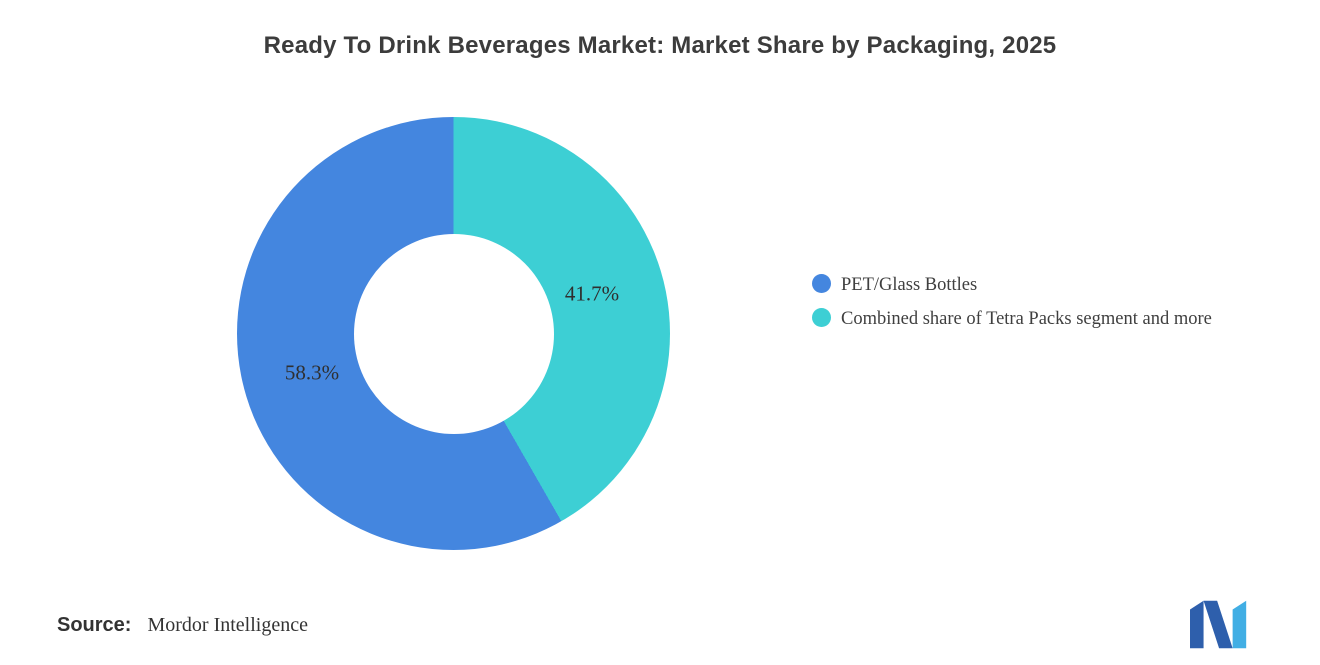 The image size is (1320, 665). Describe the element at coordinates (312, 372) in the screenshot. I see `slice-value-label-pet-glass-bottles: 58.3%` at that location.